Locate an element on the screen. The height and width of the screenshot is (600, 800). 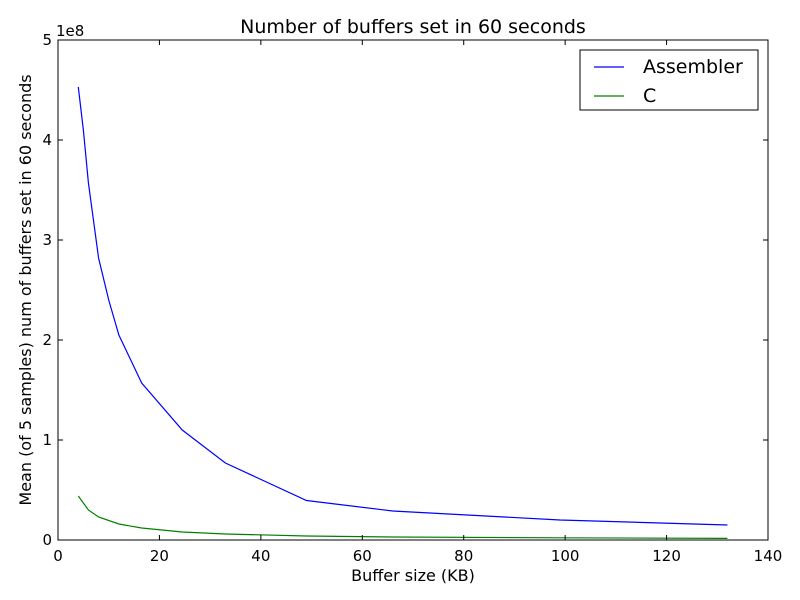
x-tick-label: 80 is located at coordinates (463, 556).